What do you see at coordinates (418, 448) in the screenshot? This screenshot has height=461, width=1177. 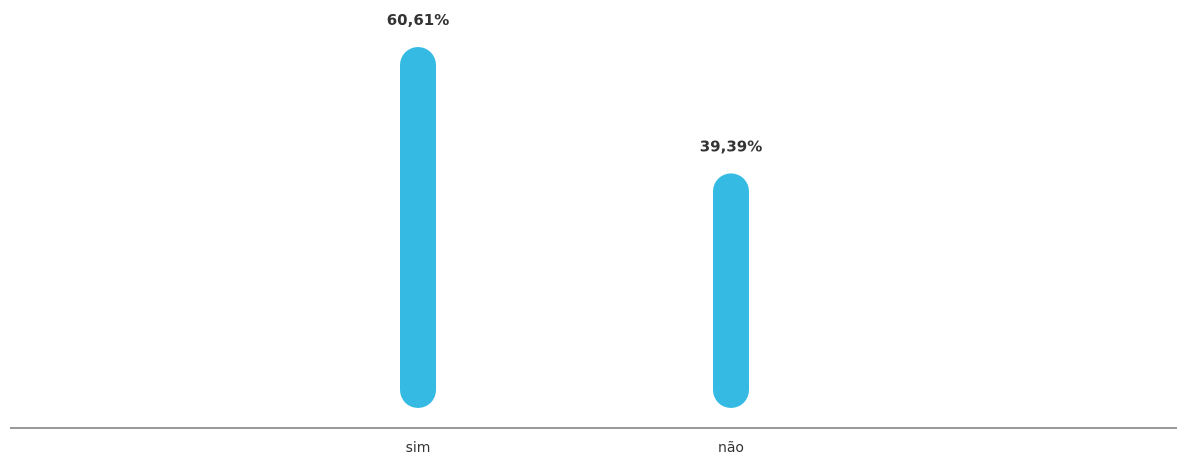 I see `category-label-0: sim` at bounding box center [418, 448].